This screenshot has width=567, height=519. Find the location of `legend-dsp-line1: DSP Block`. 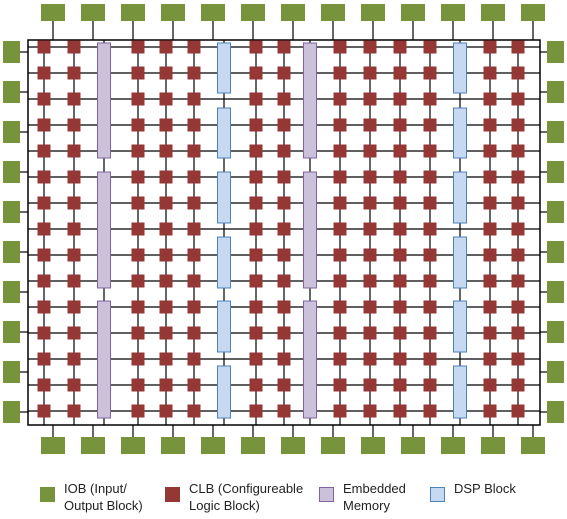

legend-dsp-line1: DSP Block is located at coordinates (485, 488).